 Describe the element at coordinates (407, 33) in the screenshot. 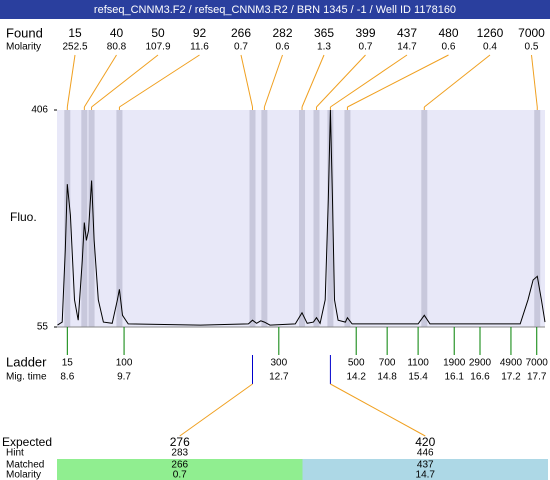

I see `found-size: 437` at that location.